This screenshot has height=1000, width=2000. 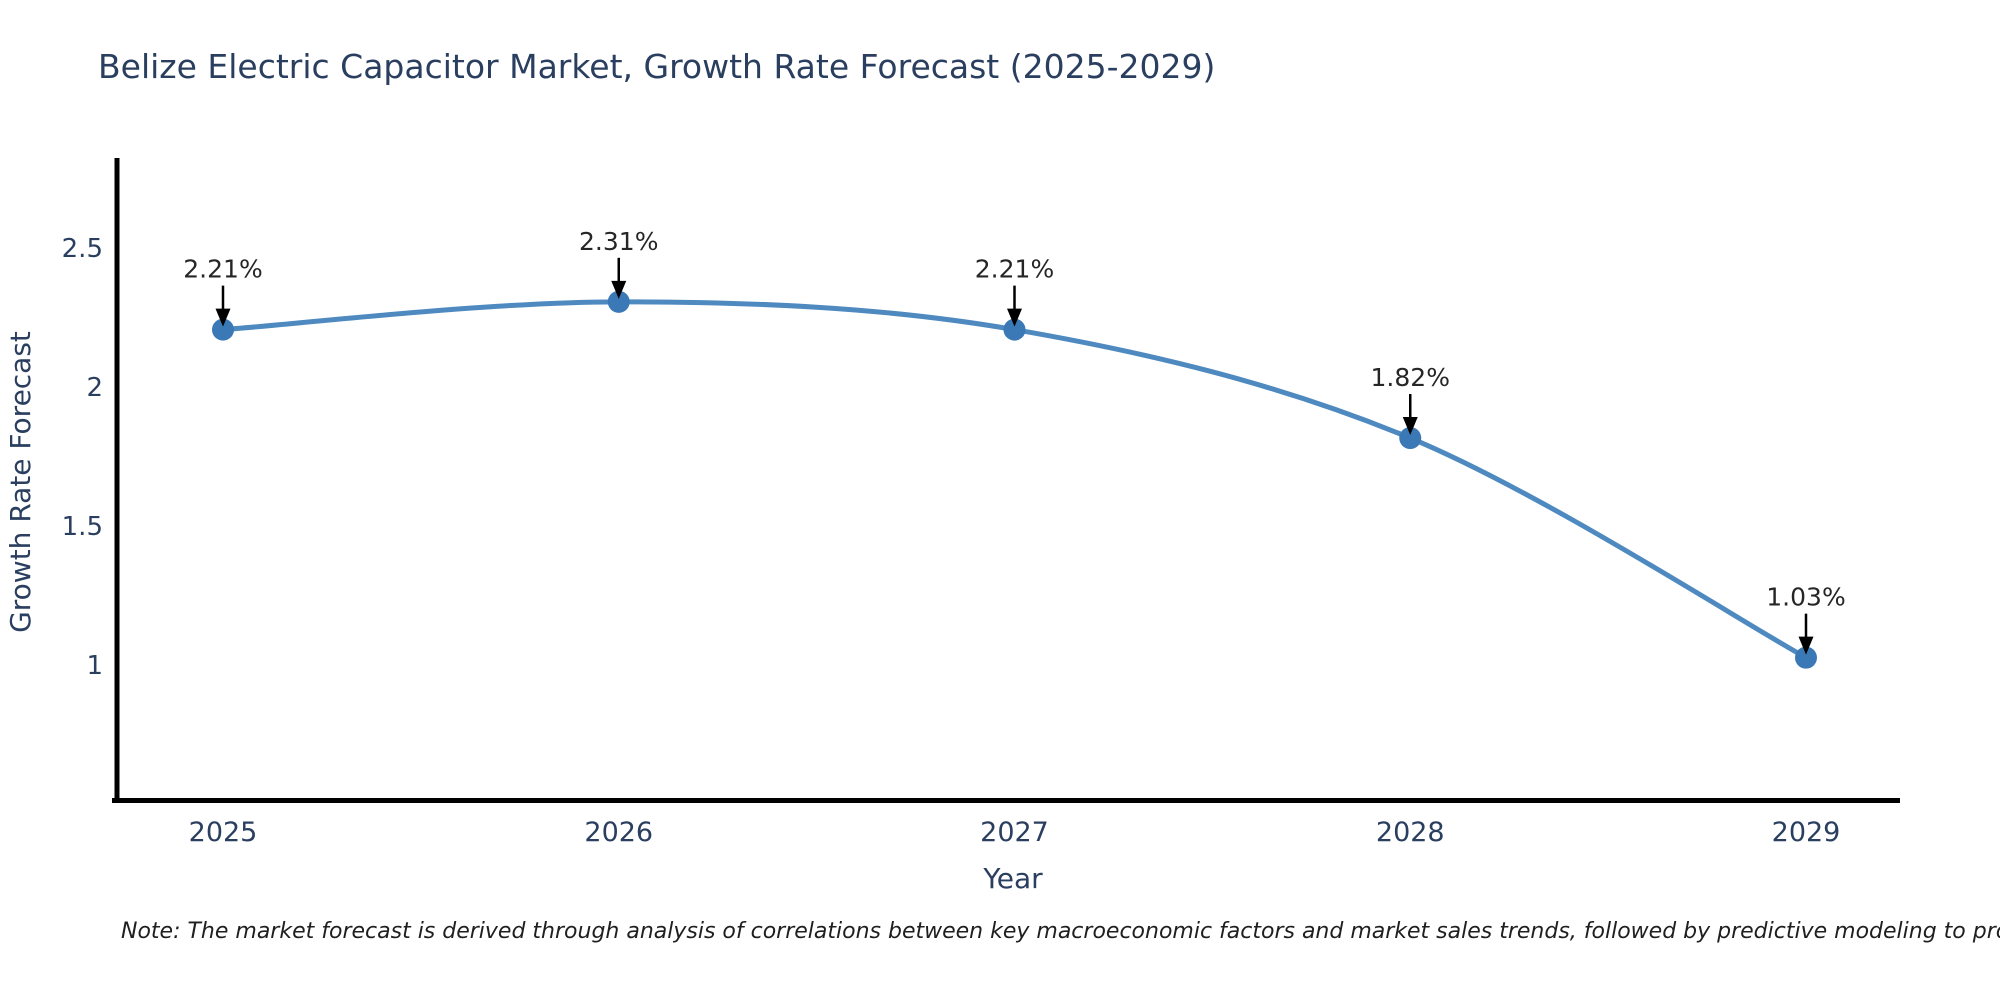 What do you see at coordinates (223, 329) in the screenshot?
I see `data-point-2025` at bounding box center [223, 329].